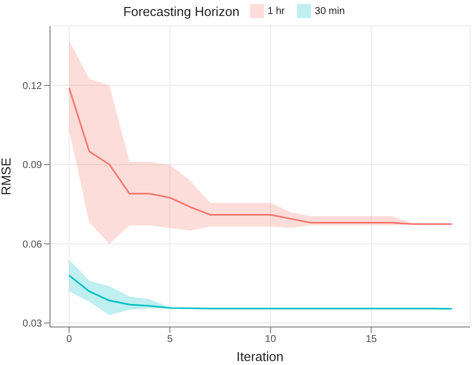  I want to click on y-axis-title: RMSE, so click(7, 176).